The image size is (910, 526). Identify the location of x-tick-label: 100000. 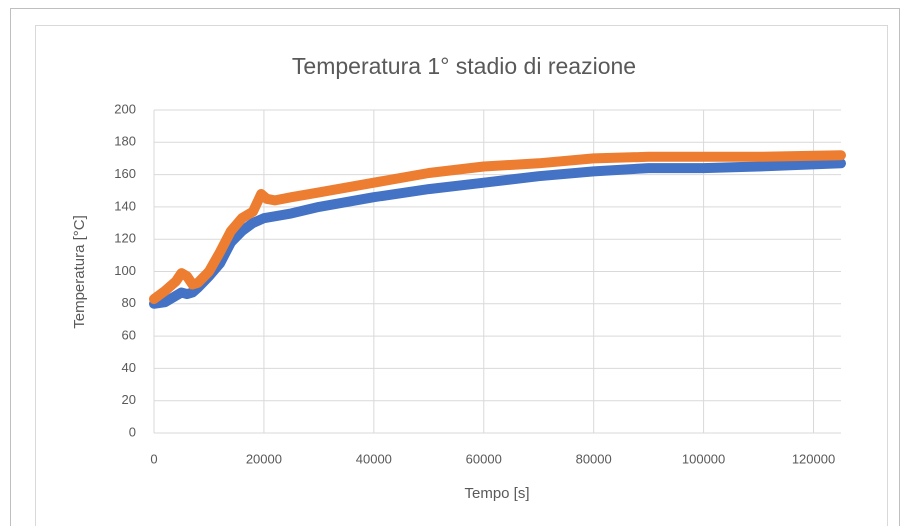
(703, 458).